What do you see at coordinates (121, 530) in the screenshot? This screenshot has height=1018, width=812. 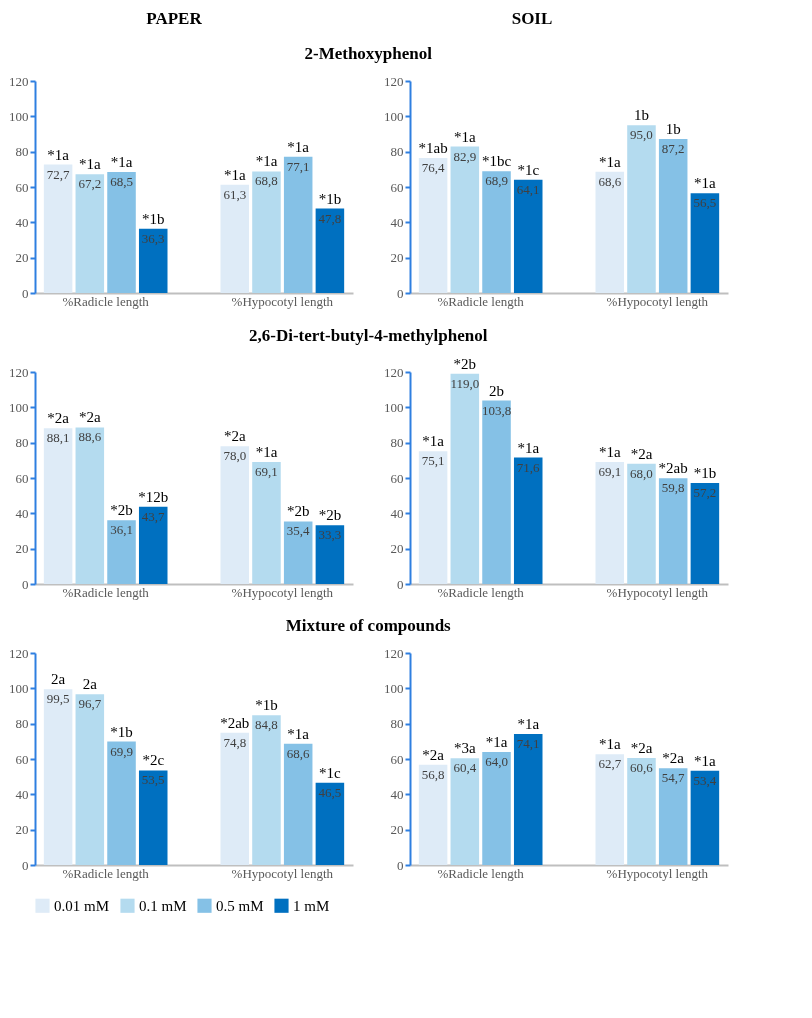 I see `data-label: 36,1` at bounding box center [121, 530].